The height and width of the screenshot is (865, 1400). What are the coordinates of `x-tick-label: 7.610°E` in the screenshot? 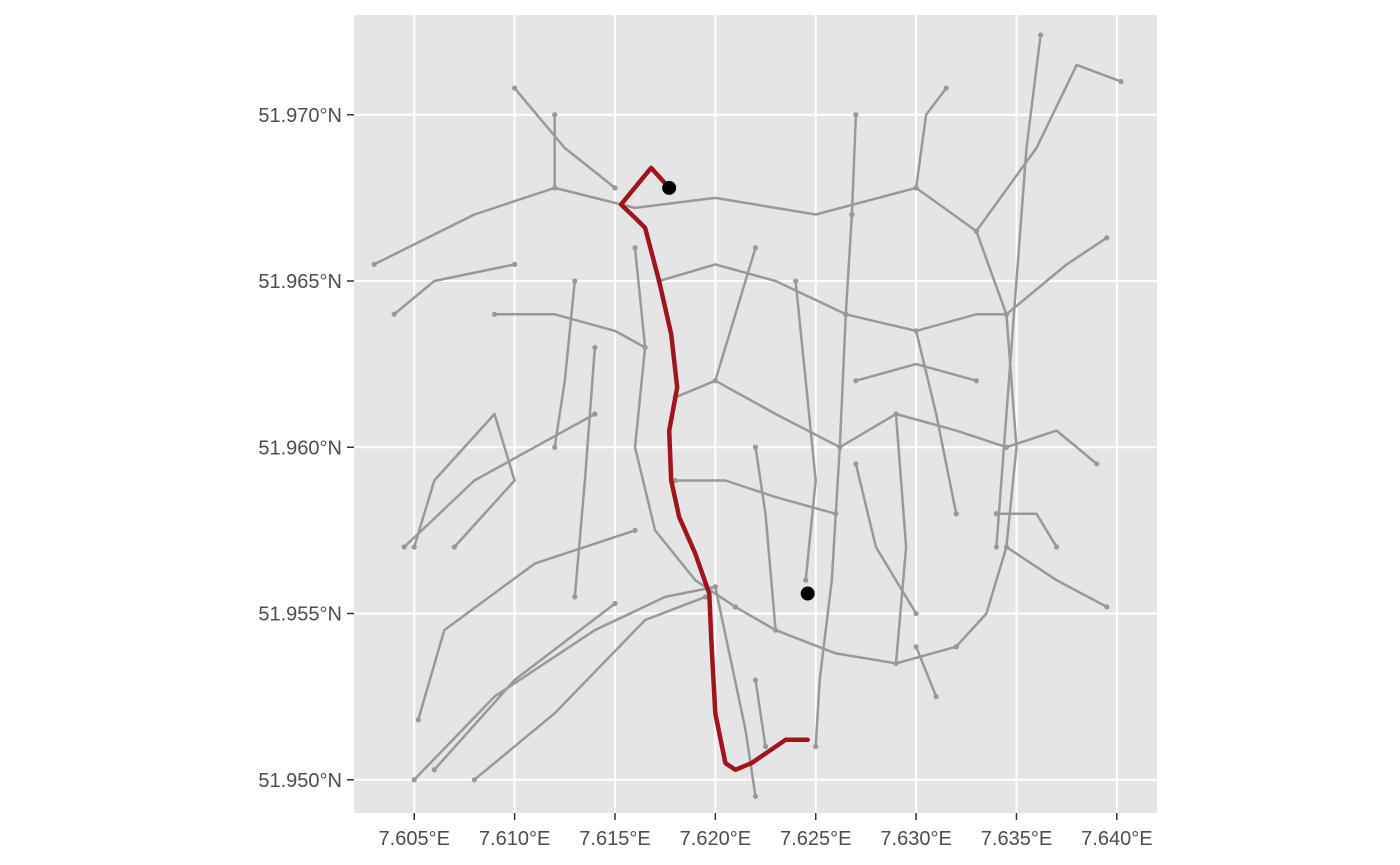 It's located at (514, 839).